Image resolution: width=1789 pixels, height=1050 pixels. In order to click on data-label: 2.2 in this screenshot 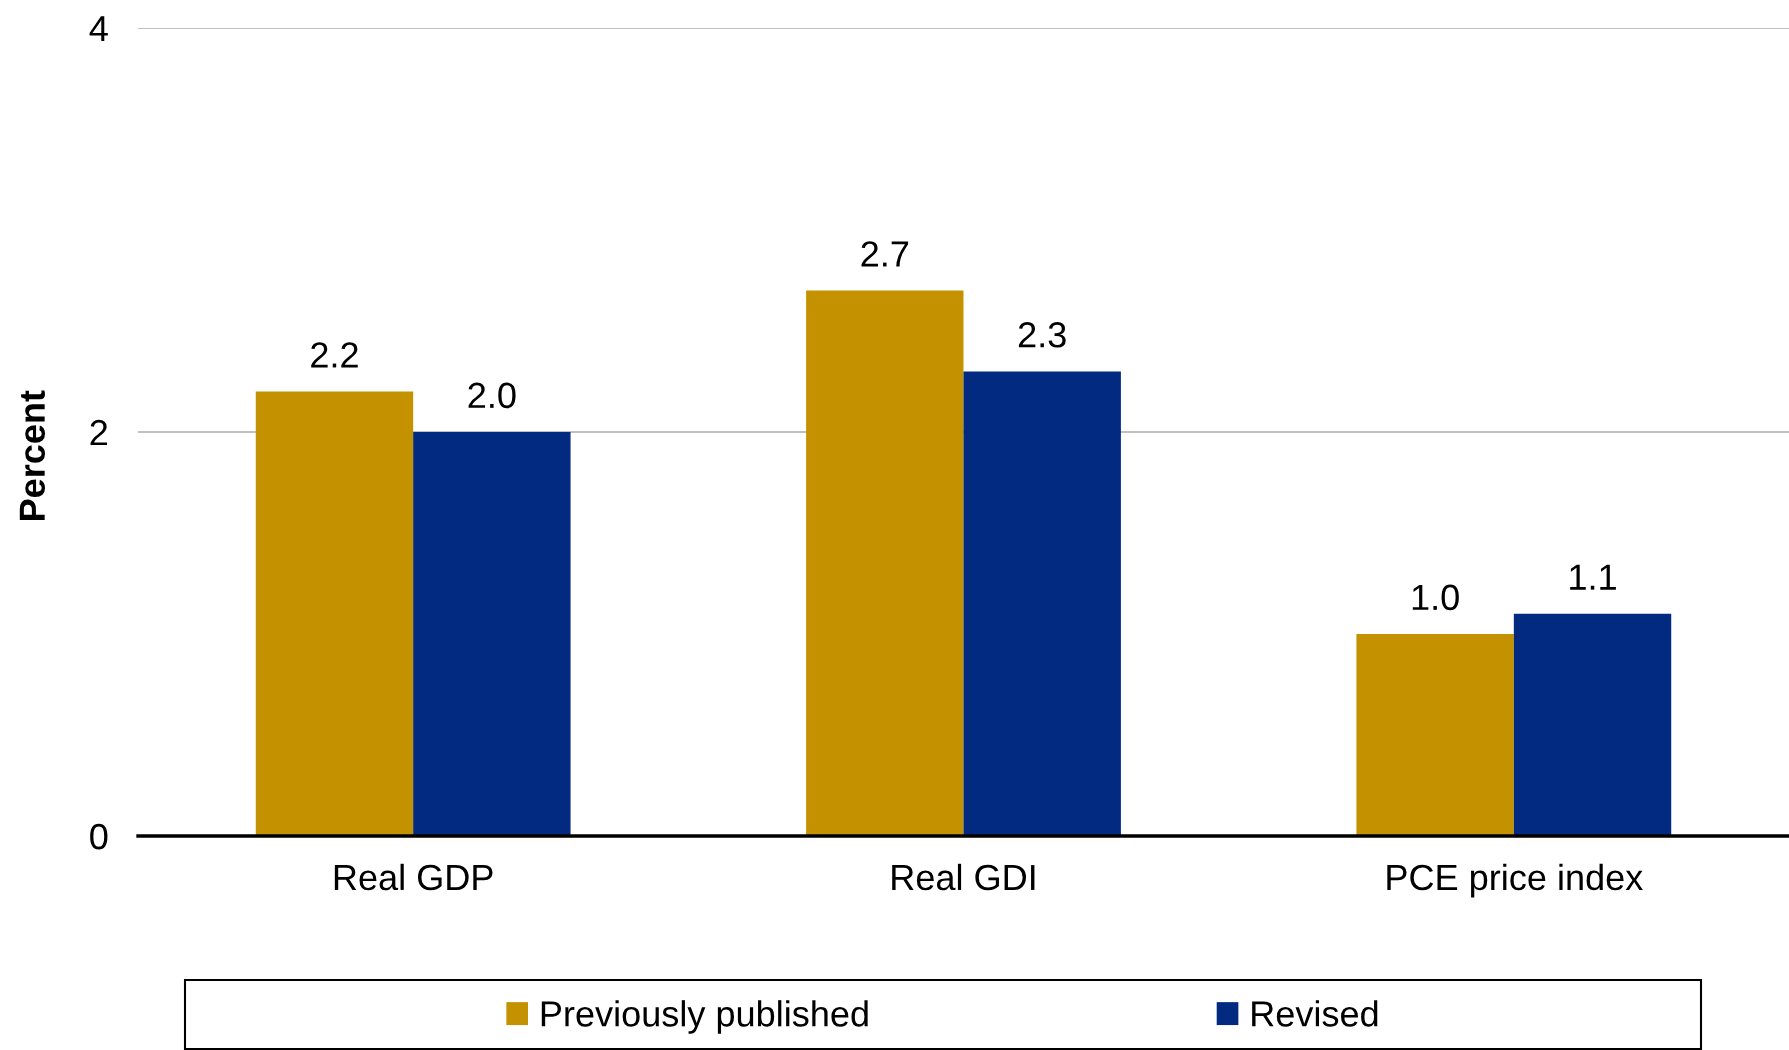, I will do `click(334, 355)`.